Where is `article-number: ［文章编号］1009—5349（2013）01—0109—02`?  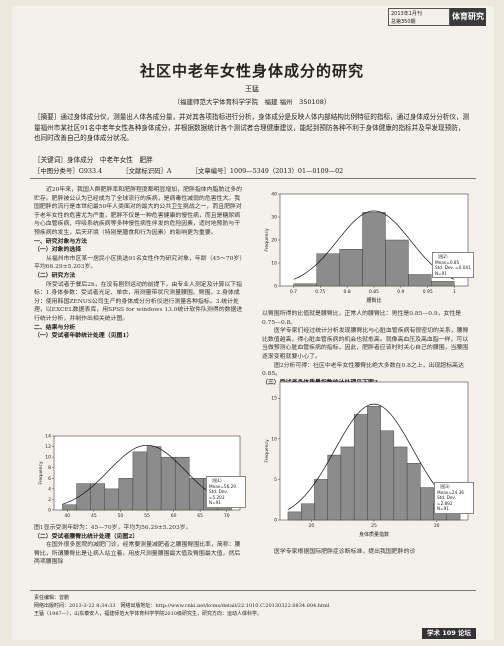
article-number: ［文章编号］1009—5349（2013）01—0109—02 is located at coordinates (267, 171).